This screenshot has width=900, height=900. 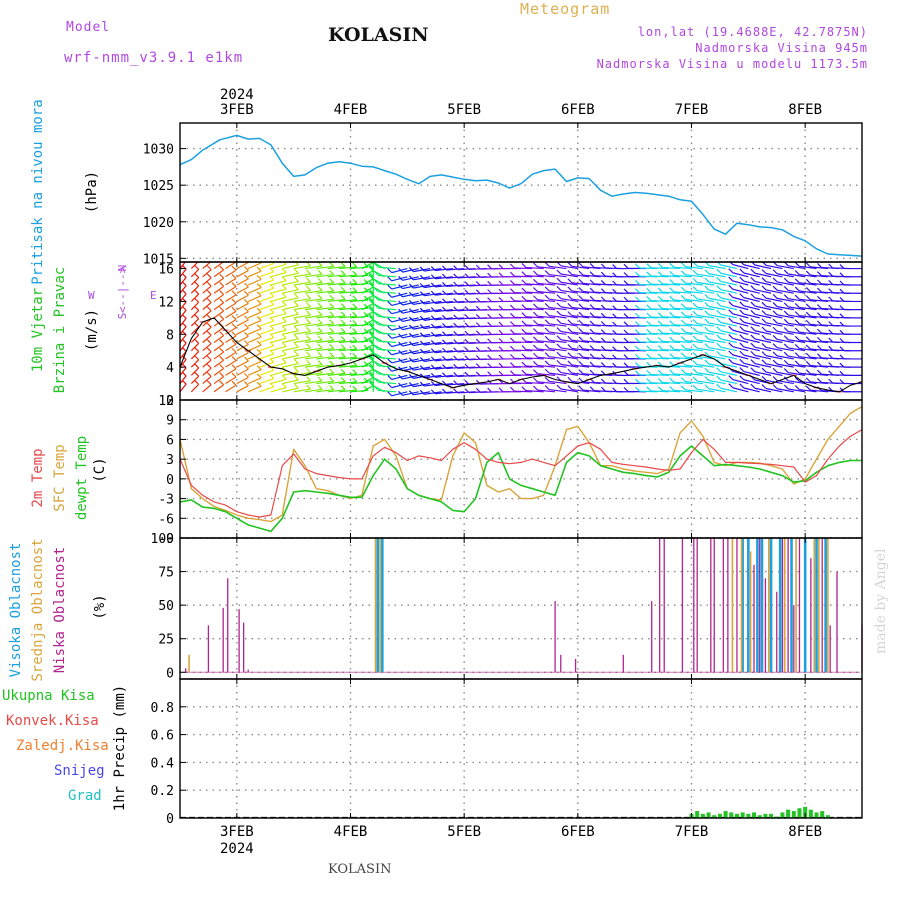 What do you see at coordinates (170, 335) in the screenshot?
I see `wind-tick-label: 8` at bounding box center [170, 335].